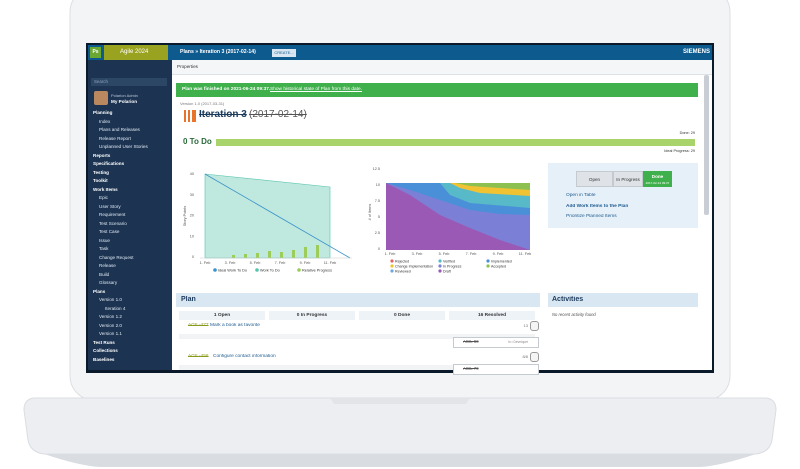 The image size is (800, 469). Describe the element at coordinates (447, 271) in the screenshot. I see `legend-label: Draft` at that location.